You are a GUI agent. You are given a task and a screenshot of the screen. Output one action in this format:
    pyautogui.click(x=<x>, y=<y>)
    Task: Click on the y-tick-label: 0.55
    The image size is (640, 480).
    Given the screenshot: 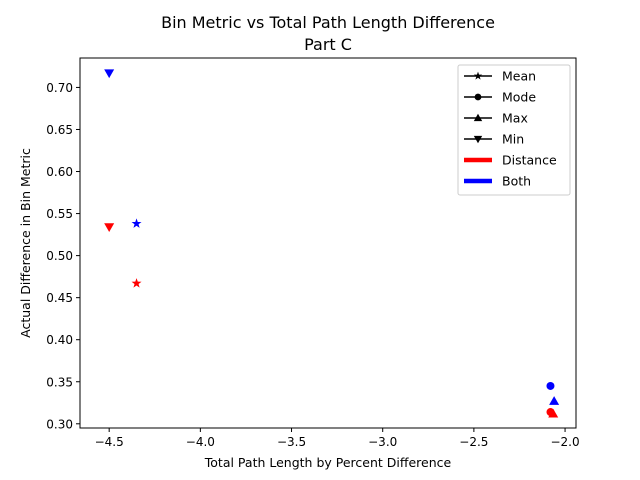 What is the action you would take?
    pyautogui.click(x=59, y=214)
    